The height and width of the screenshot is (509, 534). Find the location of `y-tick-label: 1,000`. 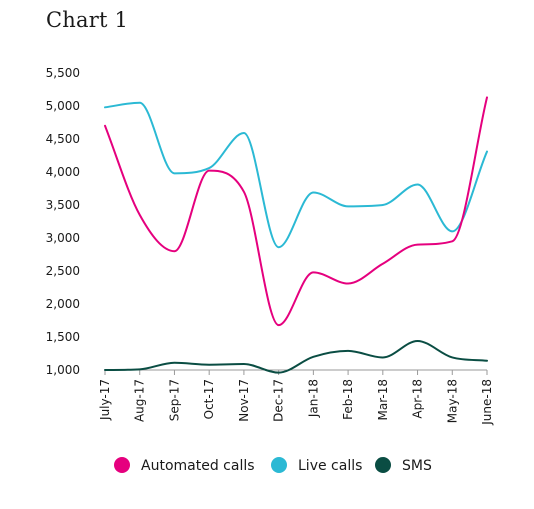

y-tick-label: 1,000 is located at coordinates (63, 370).